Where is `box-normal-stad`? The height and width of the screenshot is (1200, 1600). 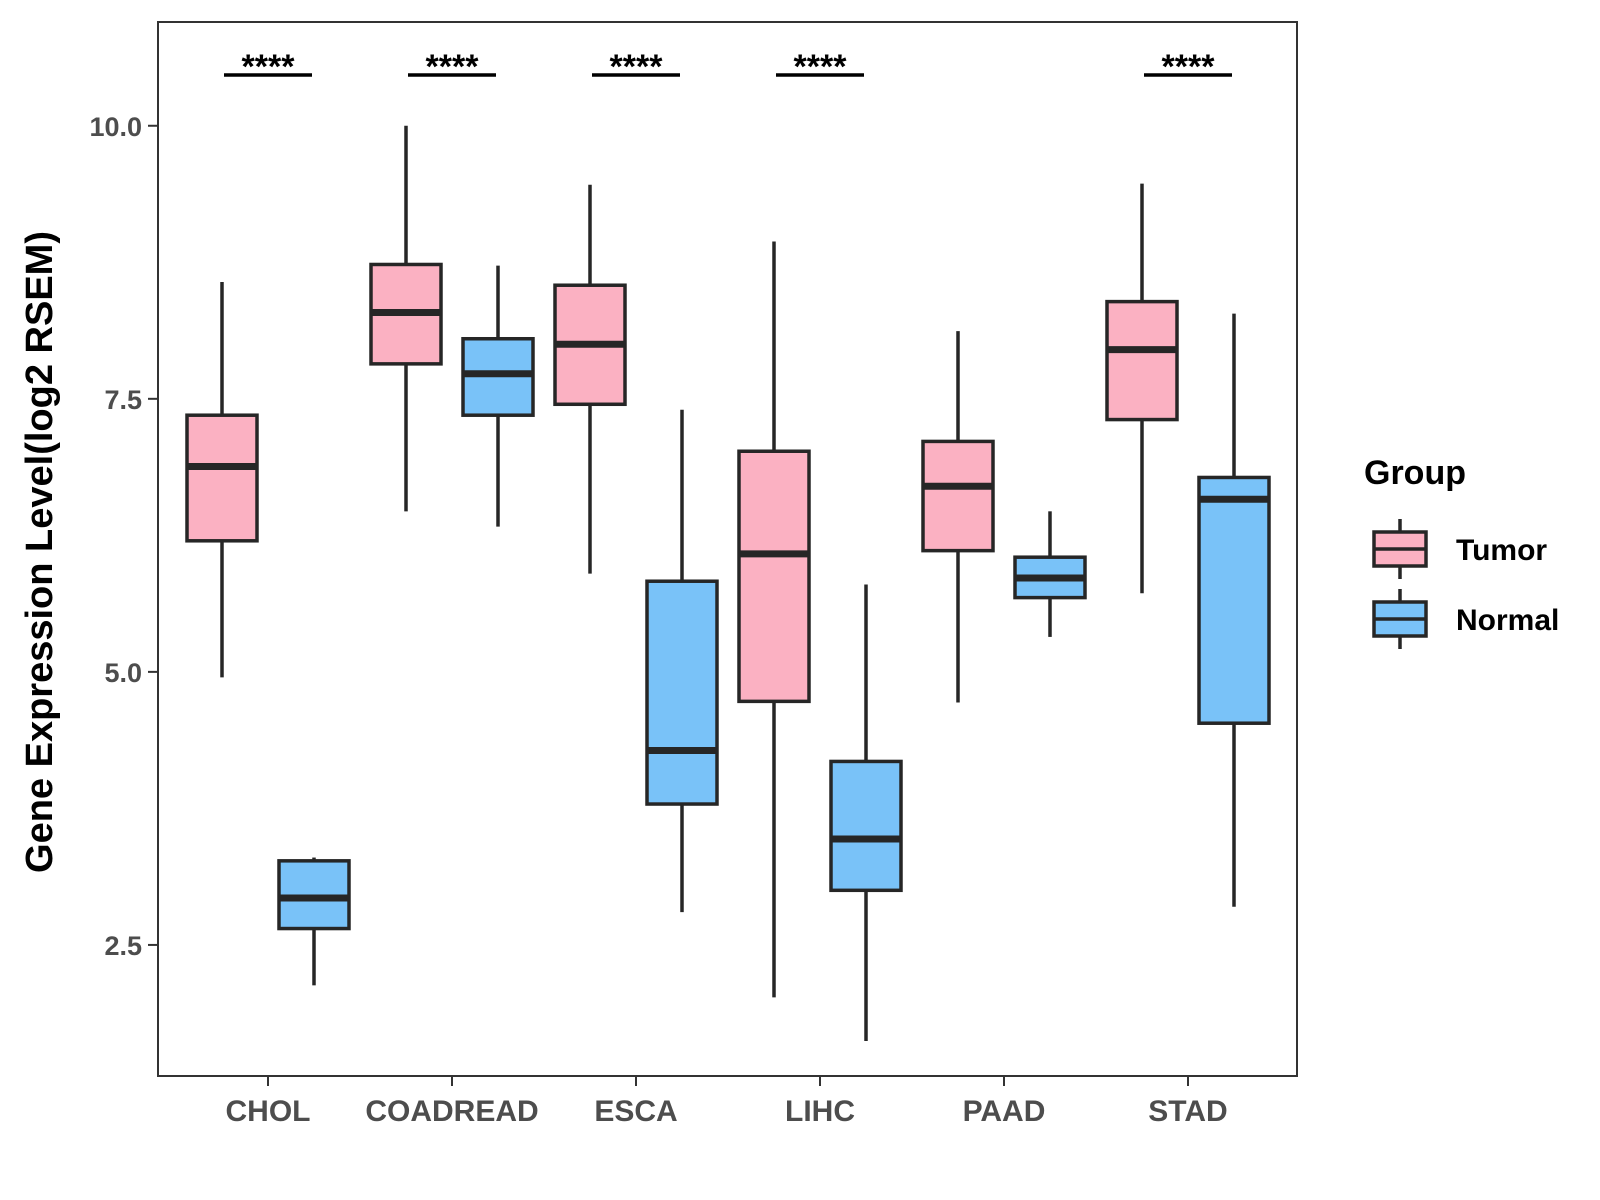
box-normal-stad is located at coordinates (1234, 610).